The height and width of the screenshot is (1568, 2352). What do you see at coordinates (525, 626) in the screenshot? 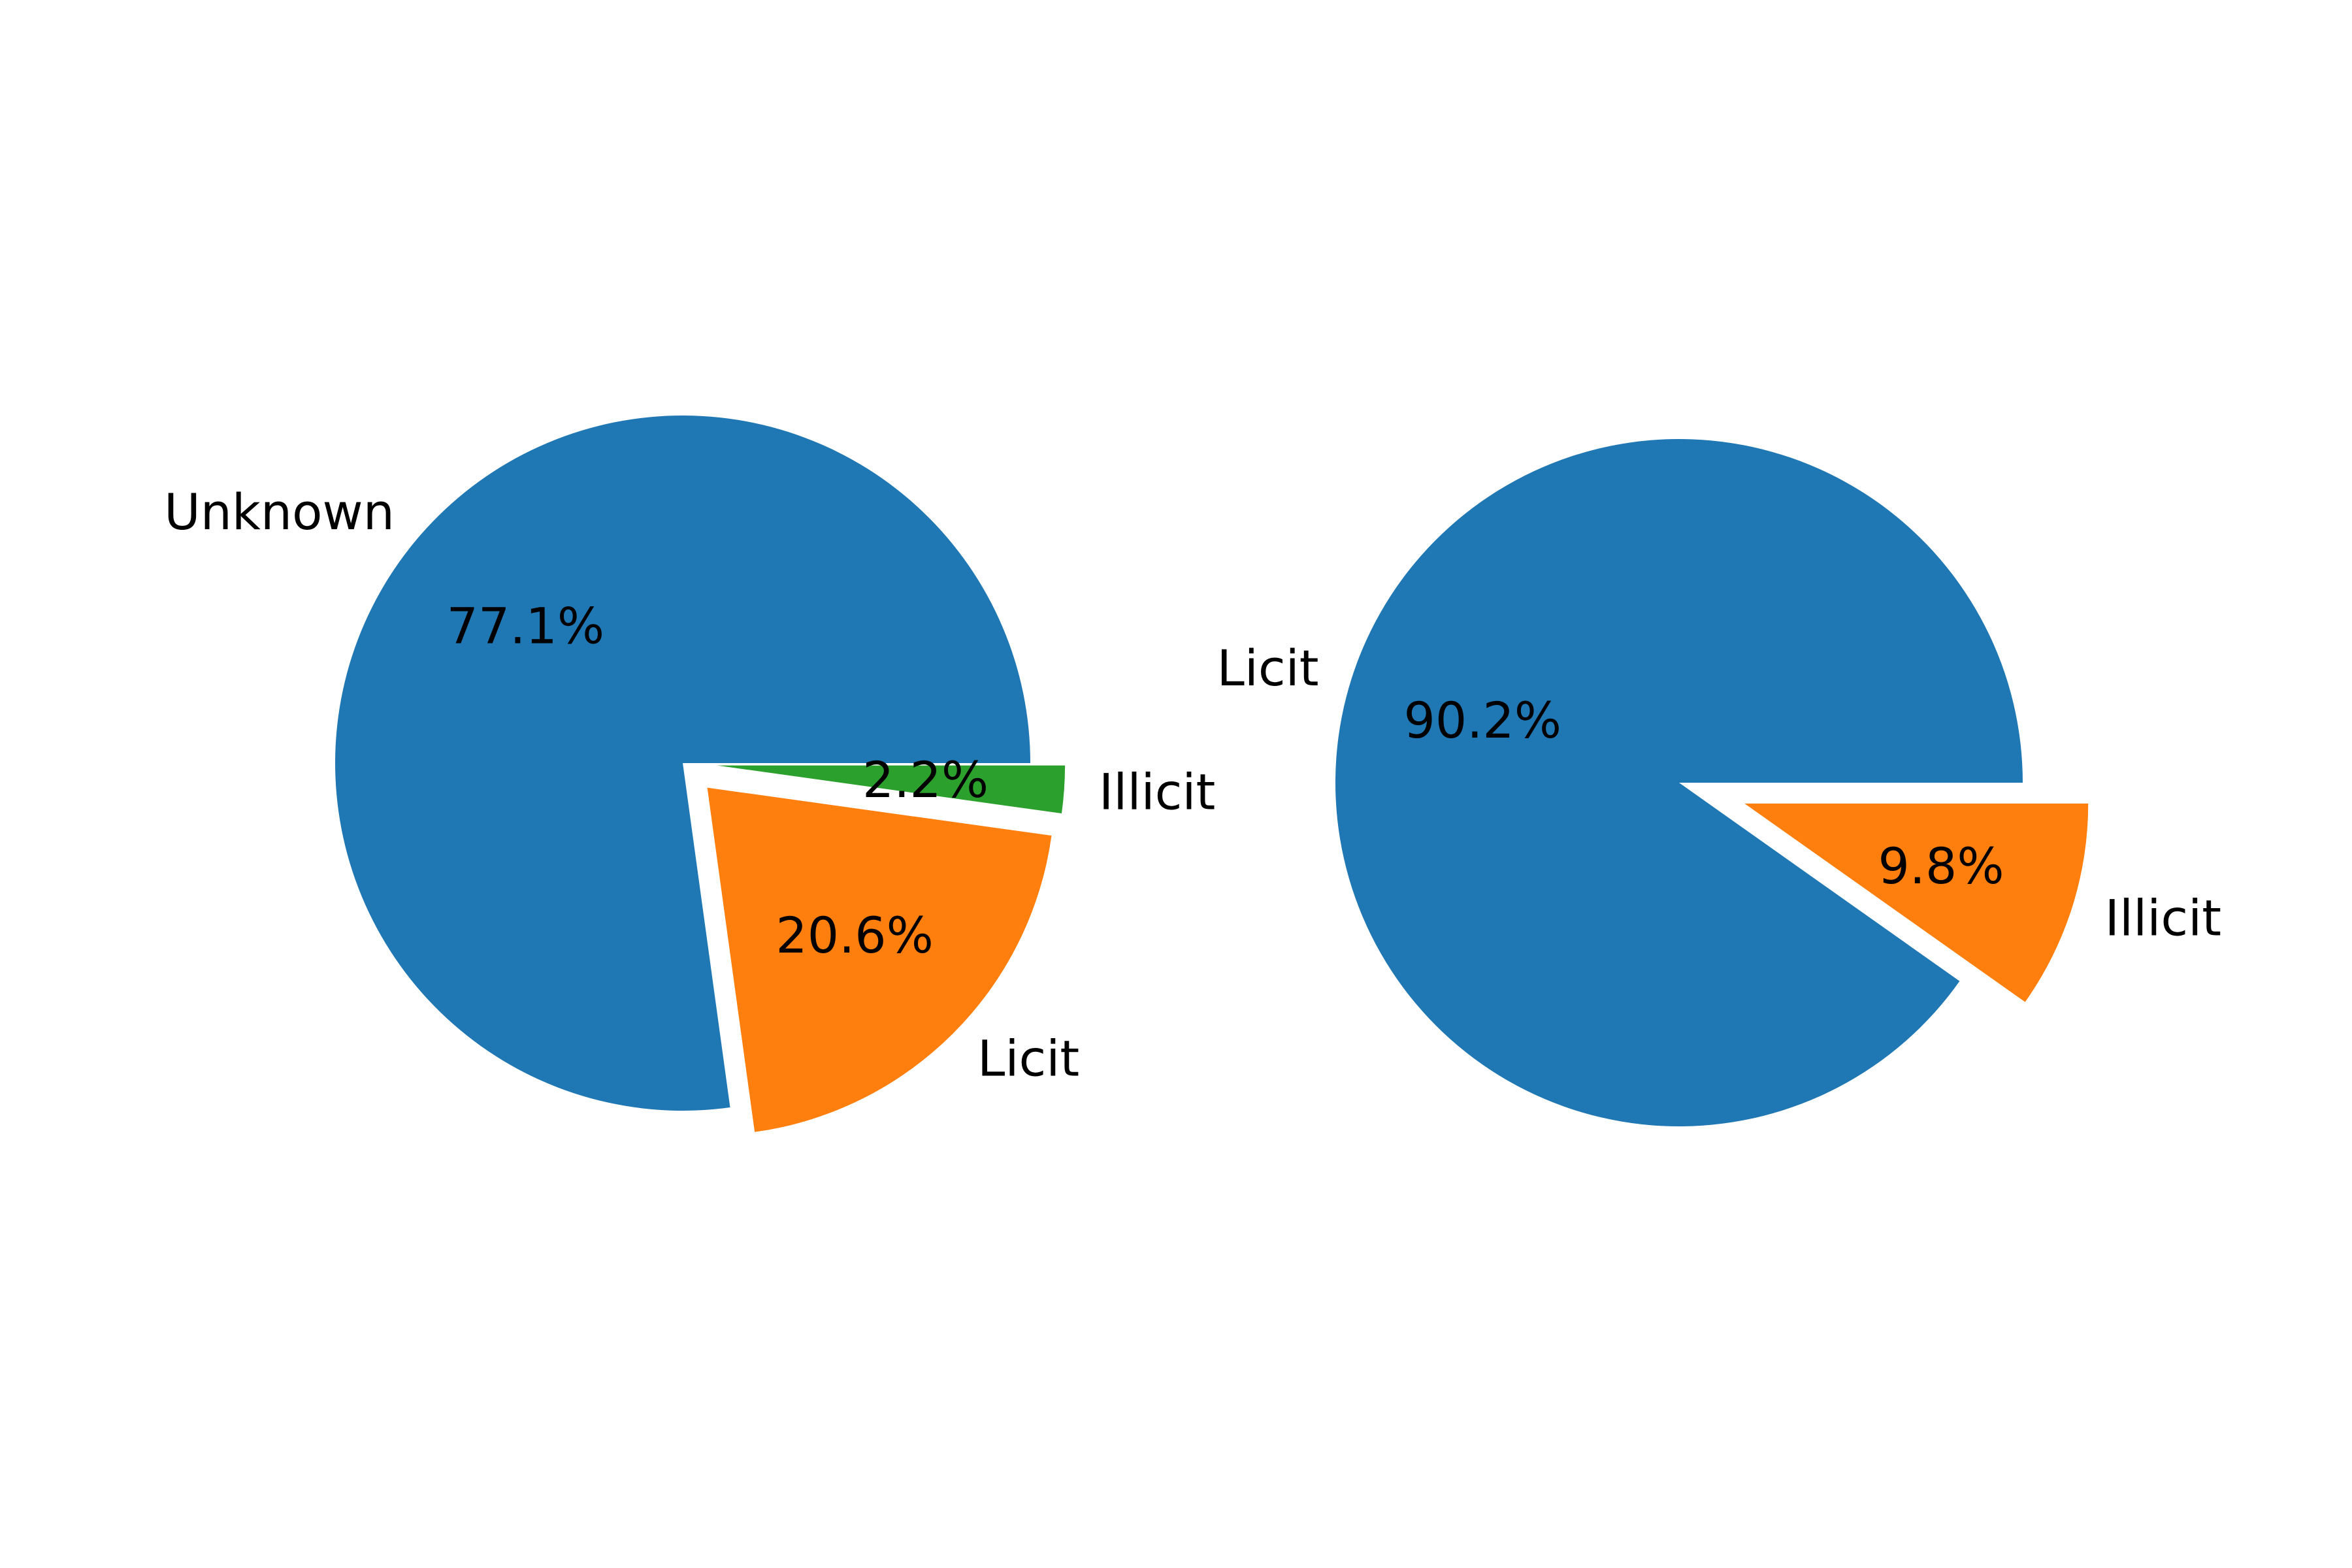
I see `pie-pct-label-unknown: 77.1%` at bounding box center [525, 626].